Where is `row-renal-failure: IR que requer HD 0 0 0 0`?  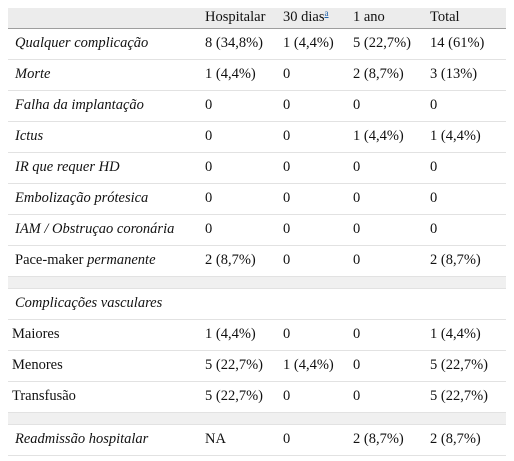 row-renal-failure: IR que requer HD 0 0 0 0 is located at coordinates (257, 167).